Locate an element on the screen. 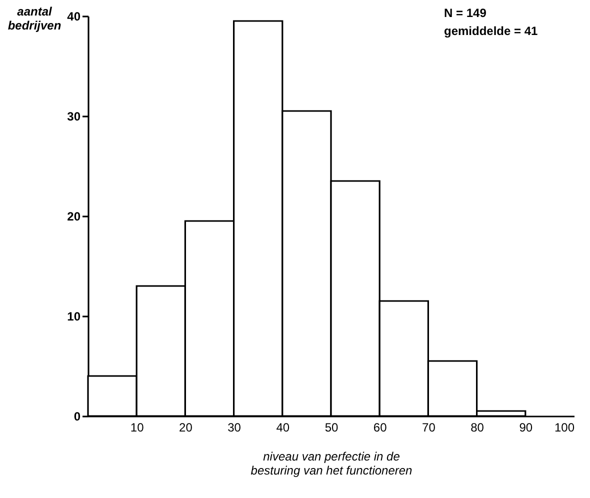 This screenshot has height=498, width=590. x-tick-label: 60 is located at coordinates (380, 427).